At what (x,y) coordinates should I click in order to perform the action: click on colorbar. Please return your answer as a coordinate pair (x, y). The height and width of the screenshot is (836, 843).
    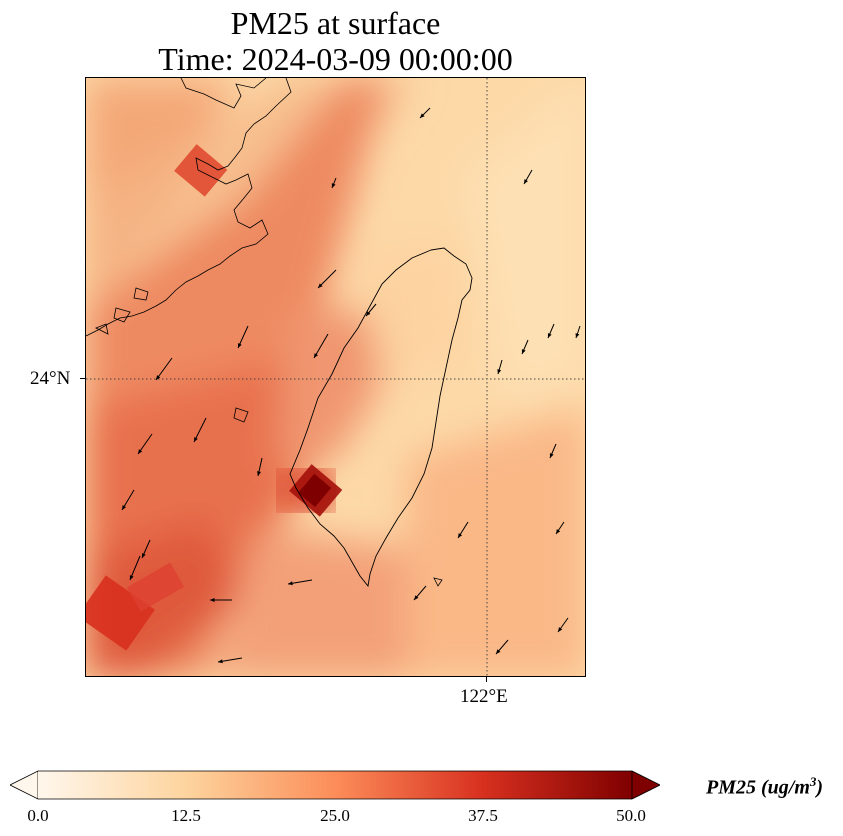
    Looking at the image, I should click on (335, 785).